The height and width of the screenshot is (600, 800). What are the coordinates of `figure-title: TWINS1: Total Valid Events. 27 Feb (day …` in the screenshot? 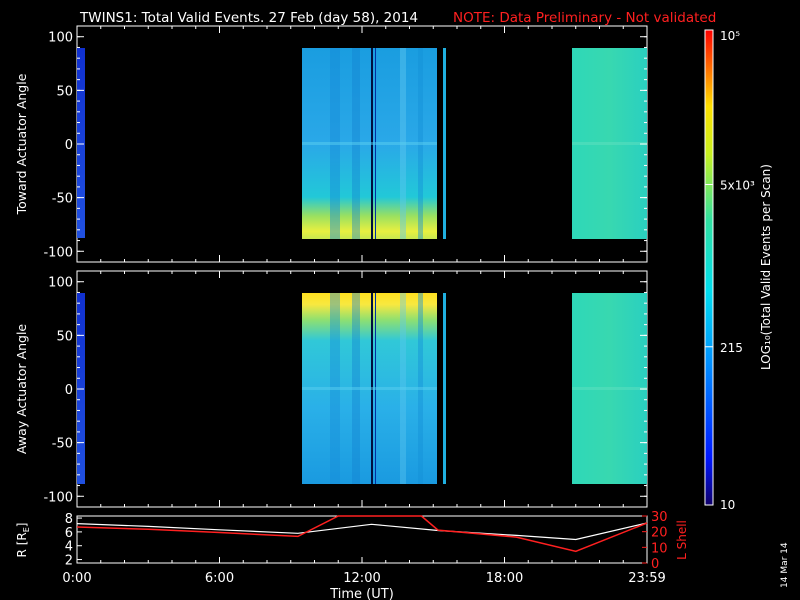 It's located at (248, 18).